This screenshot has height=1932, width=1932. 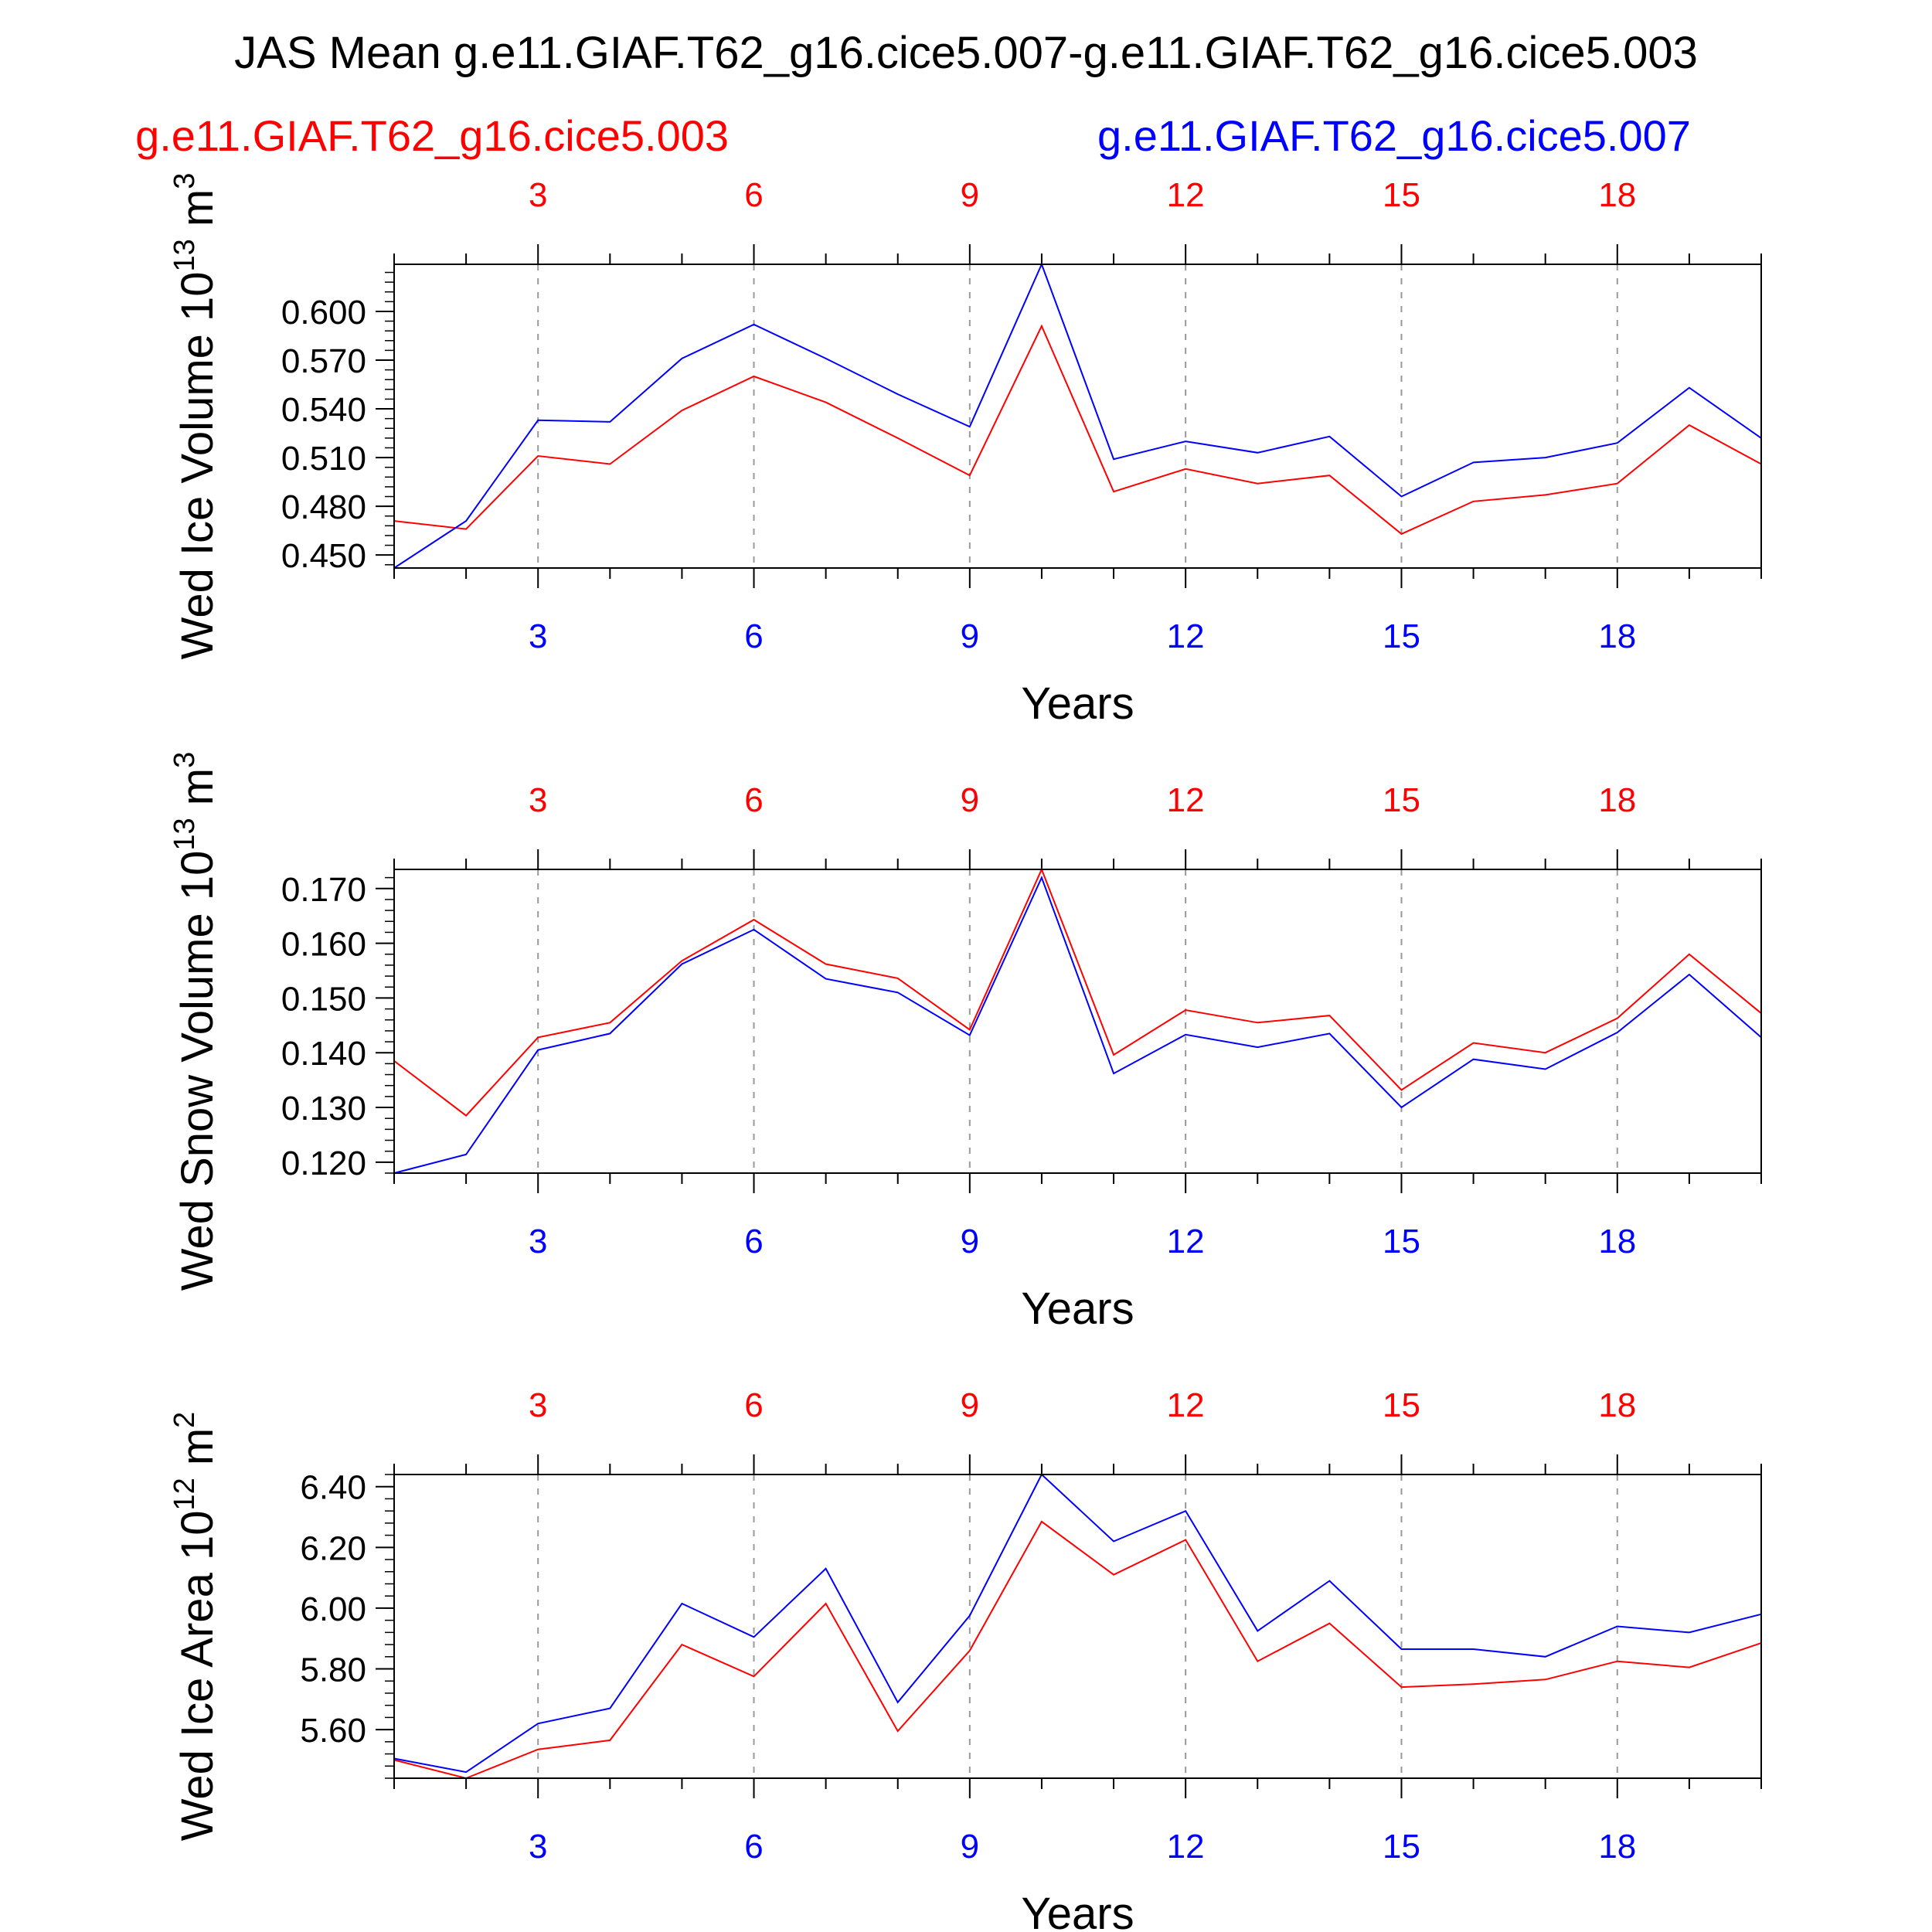 I want to click on y-tick-label: 6.40, so click(x=333, y=1488).